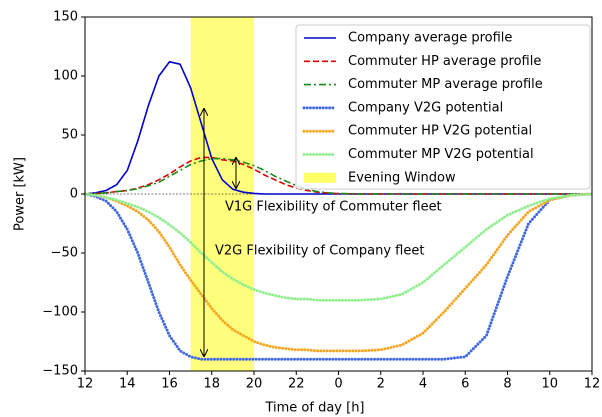 The image size is (602, 417). What do you see at coordinates (65, 17) in the screenshot?
I see `y-tick-label: 150` at bounding box center [65, 17].